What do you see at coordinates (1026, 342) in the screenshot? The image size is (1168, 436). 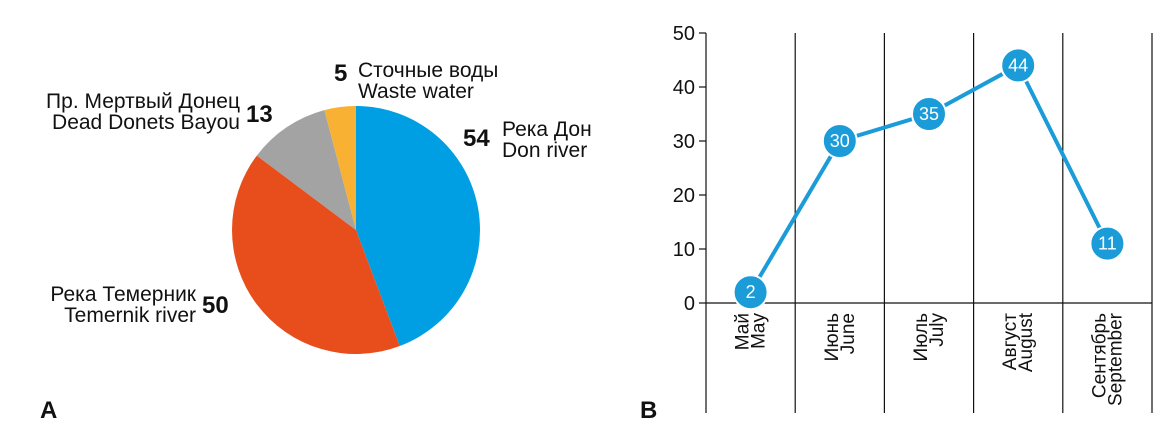 I see `x-tick-label-en: August` at bounding box center [1026, 342].